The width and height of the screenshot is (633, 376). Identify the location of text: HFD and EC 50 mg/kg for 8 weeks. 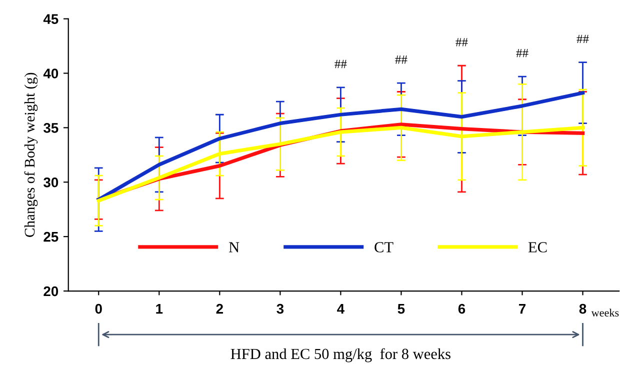
(340, 355).